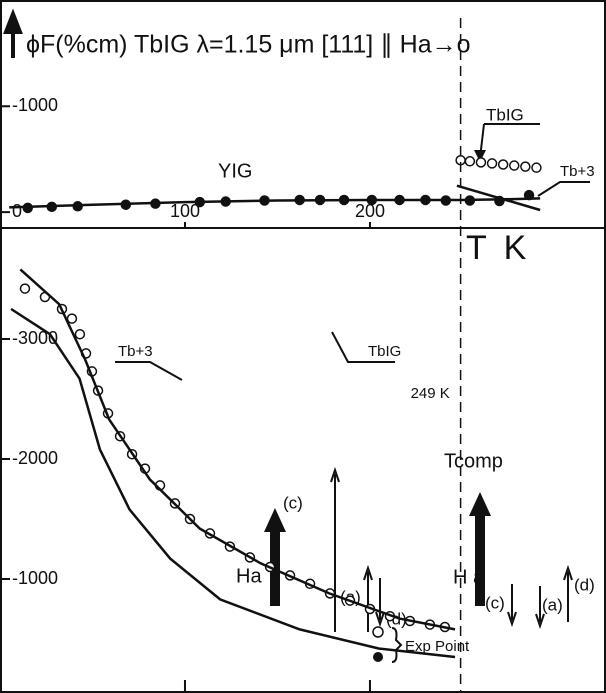 This screenshot has height=693, width=606. Describe the element at coordinates (249, 576) in the screenshot. I see `annotation: Ha` at that location.